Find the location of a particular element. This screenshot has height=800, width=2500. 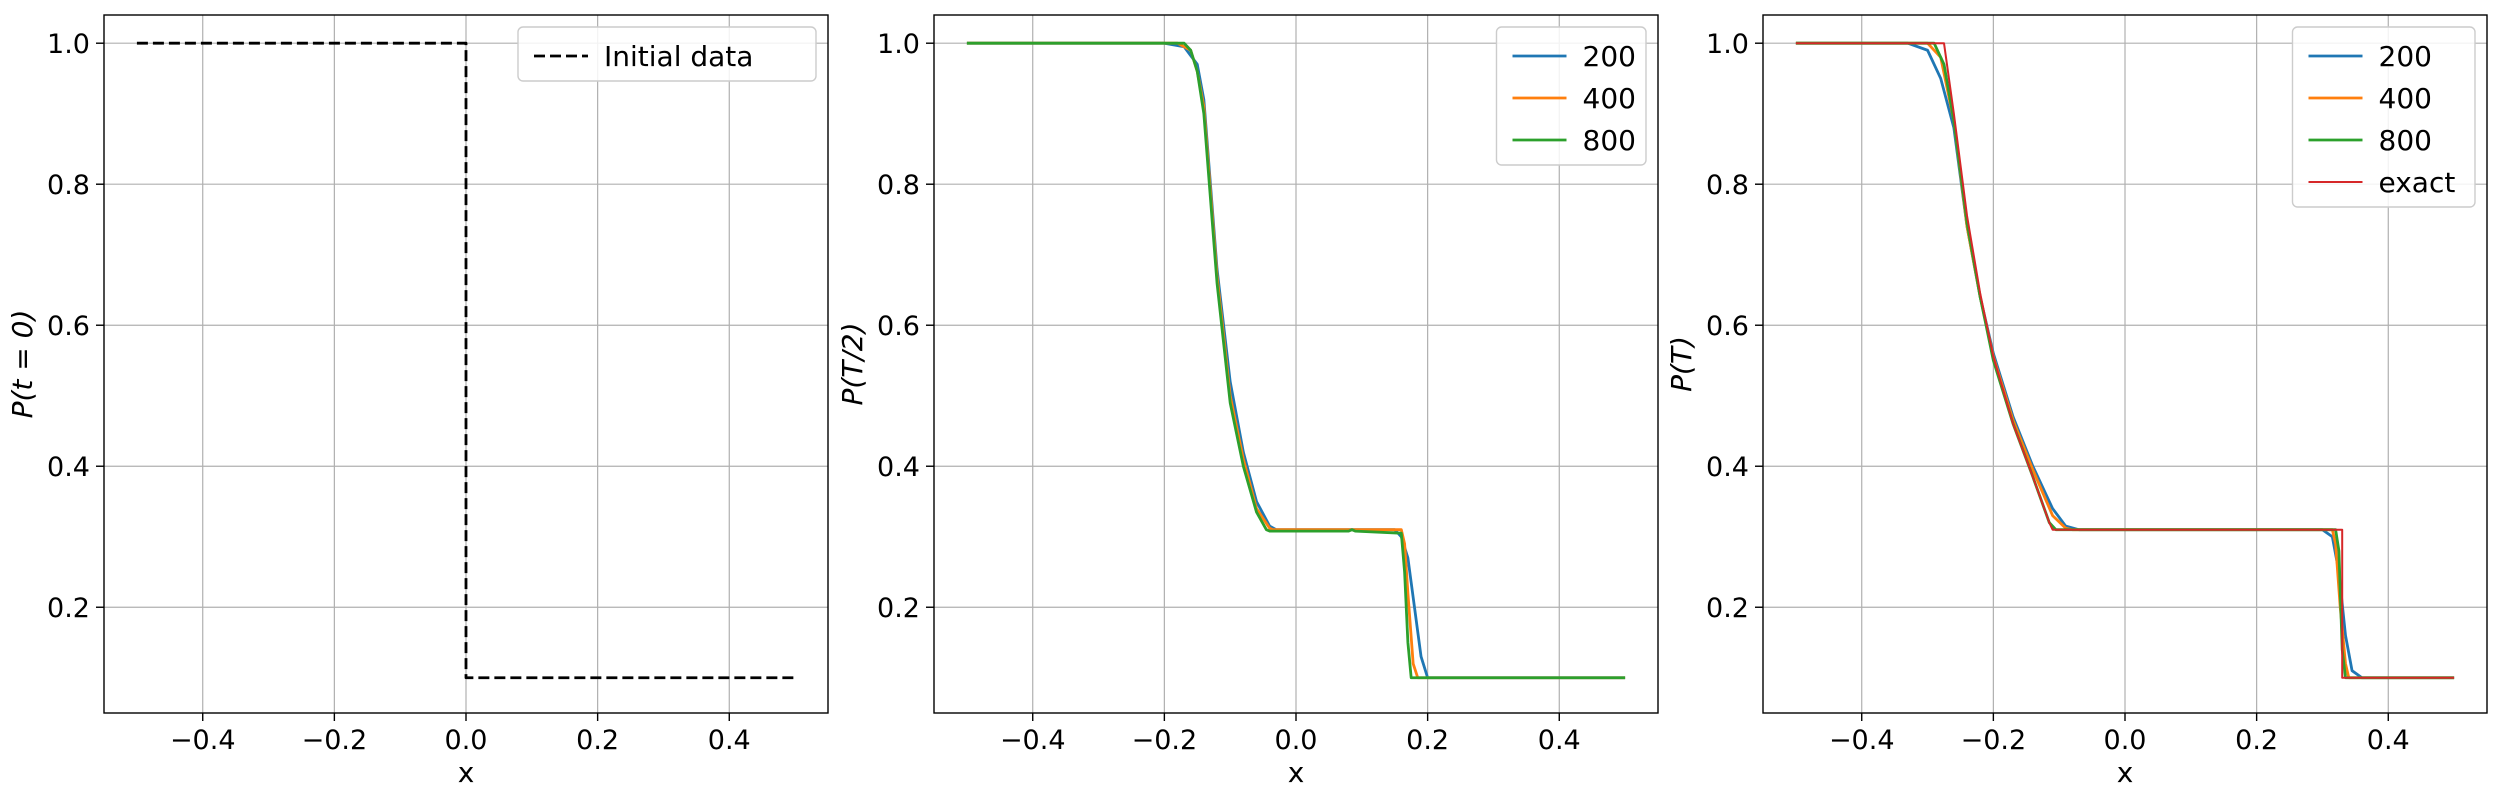

legend: 200 400 800 is located at coordinates (1571, 96).